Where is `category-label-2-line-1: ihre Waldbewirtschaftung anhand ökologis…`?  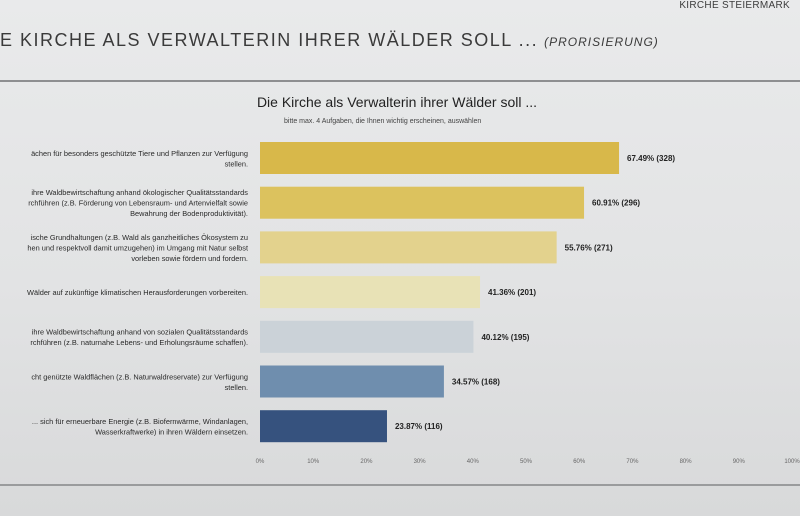
category-label-2-line-1: ihre Waldbewirtschaftung anhand ökologis… is located at coordinates (139, 192).